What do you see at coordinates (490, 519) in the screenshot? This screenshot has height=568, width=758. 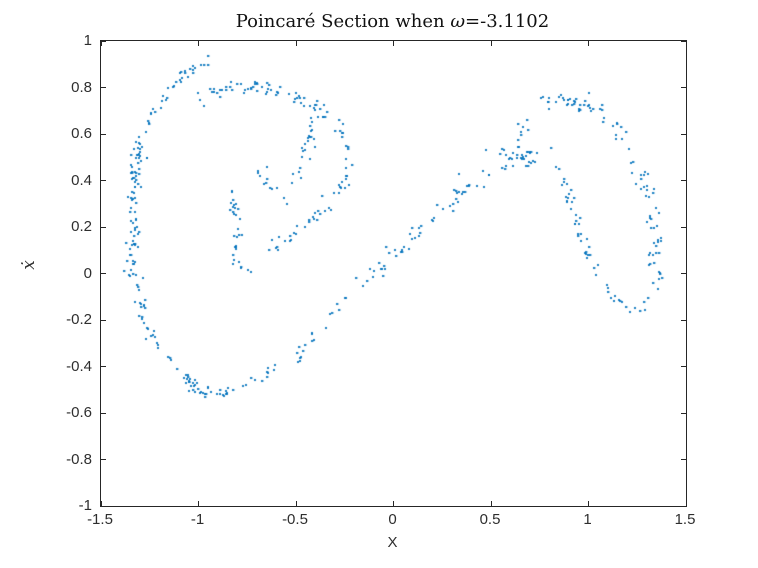 I see `x-tick-label: 0.5` at bounding box center [490, 519].